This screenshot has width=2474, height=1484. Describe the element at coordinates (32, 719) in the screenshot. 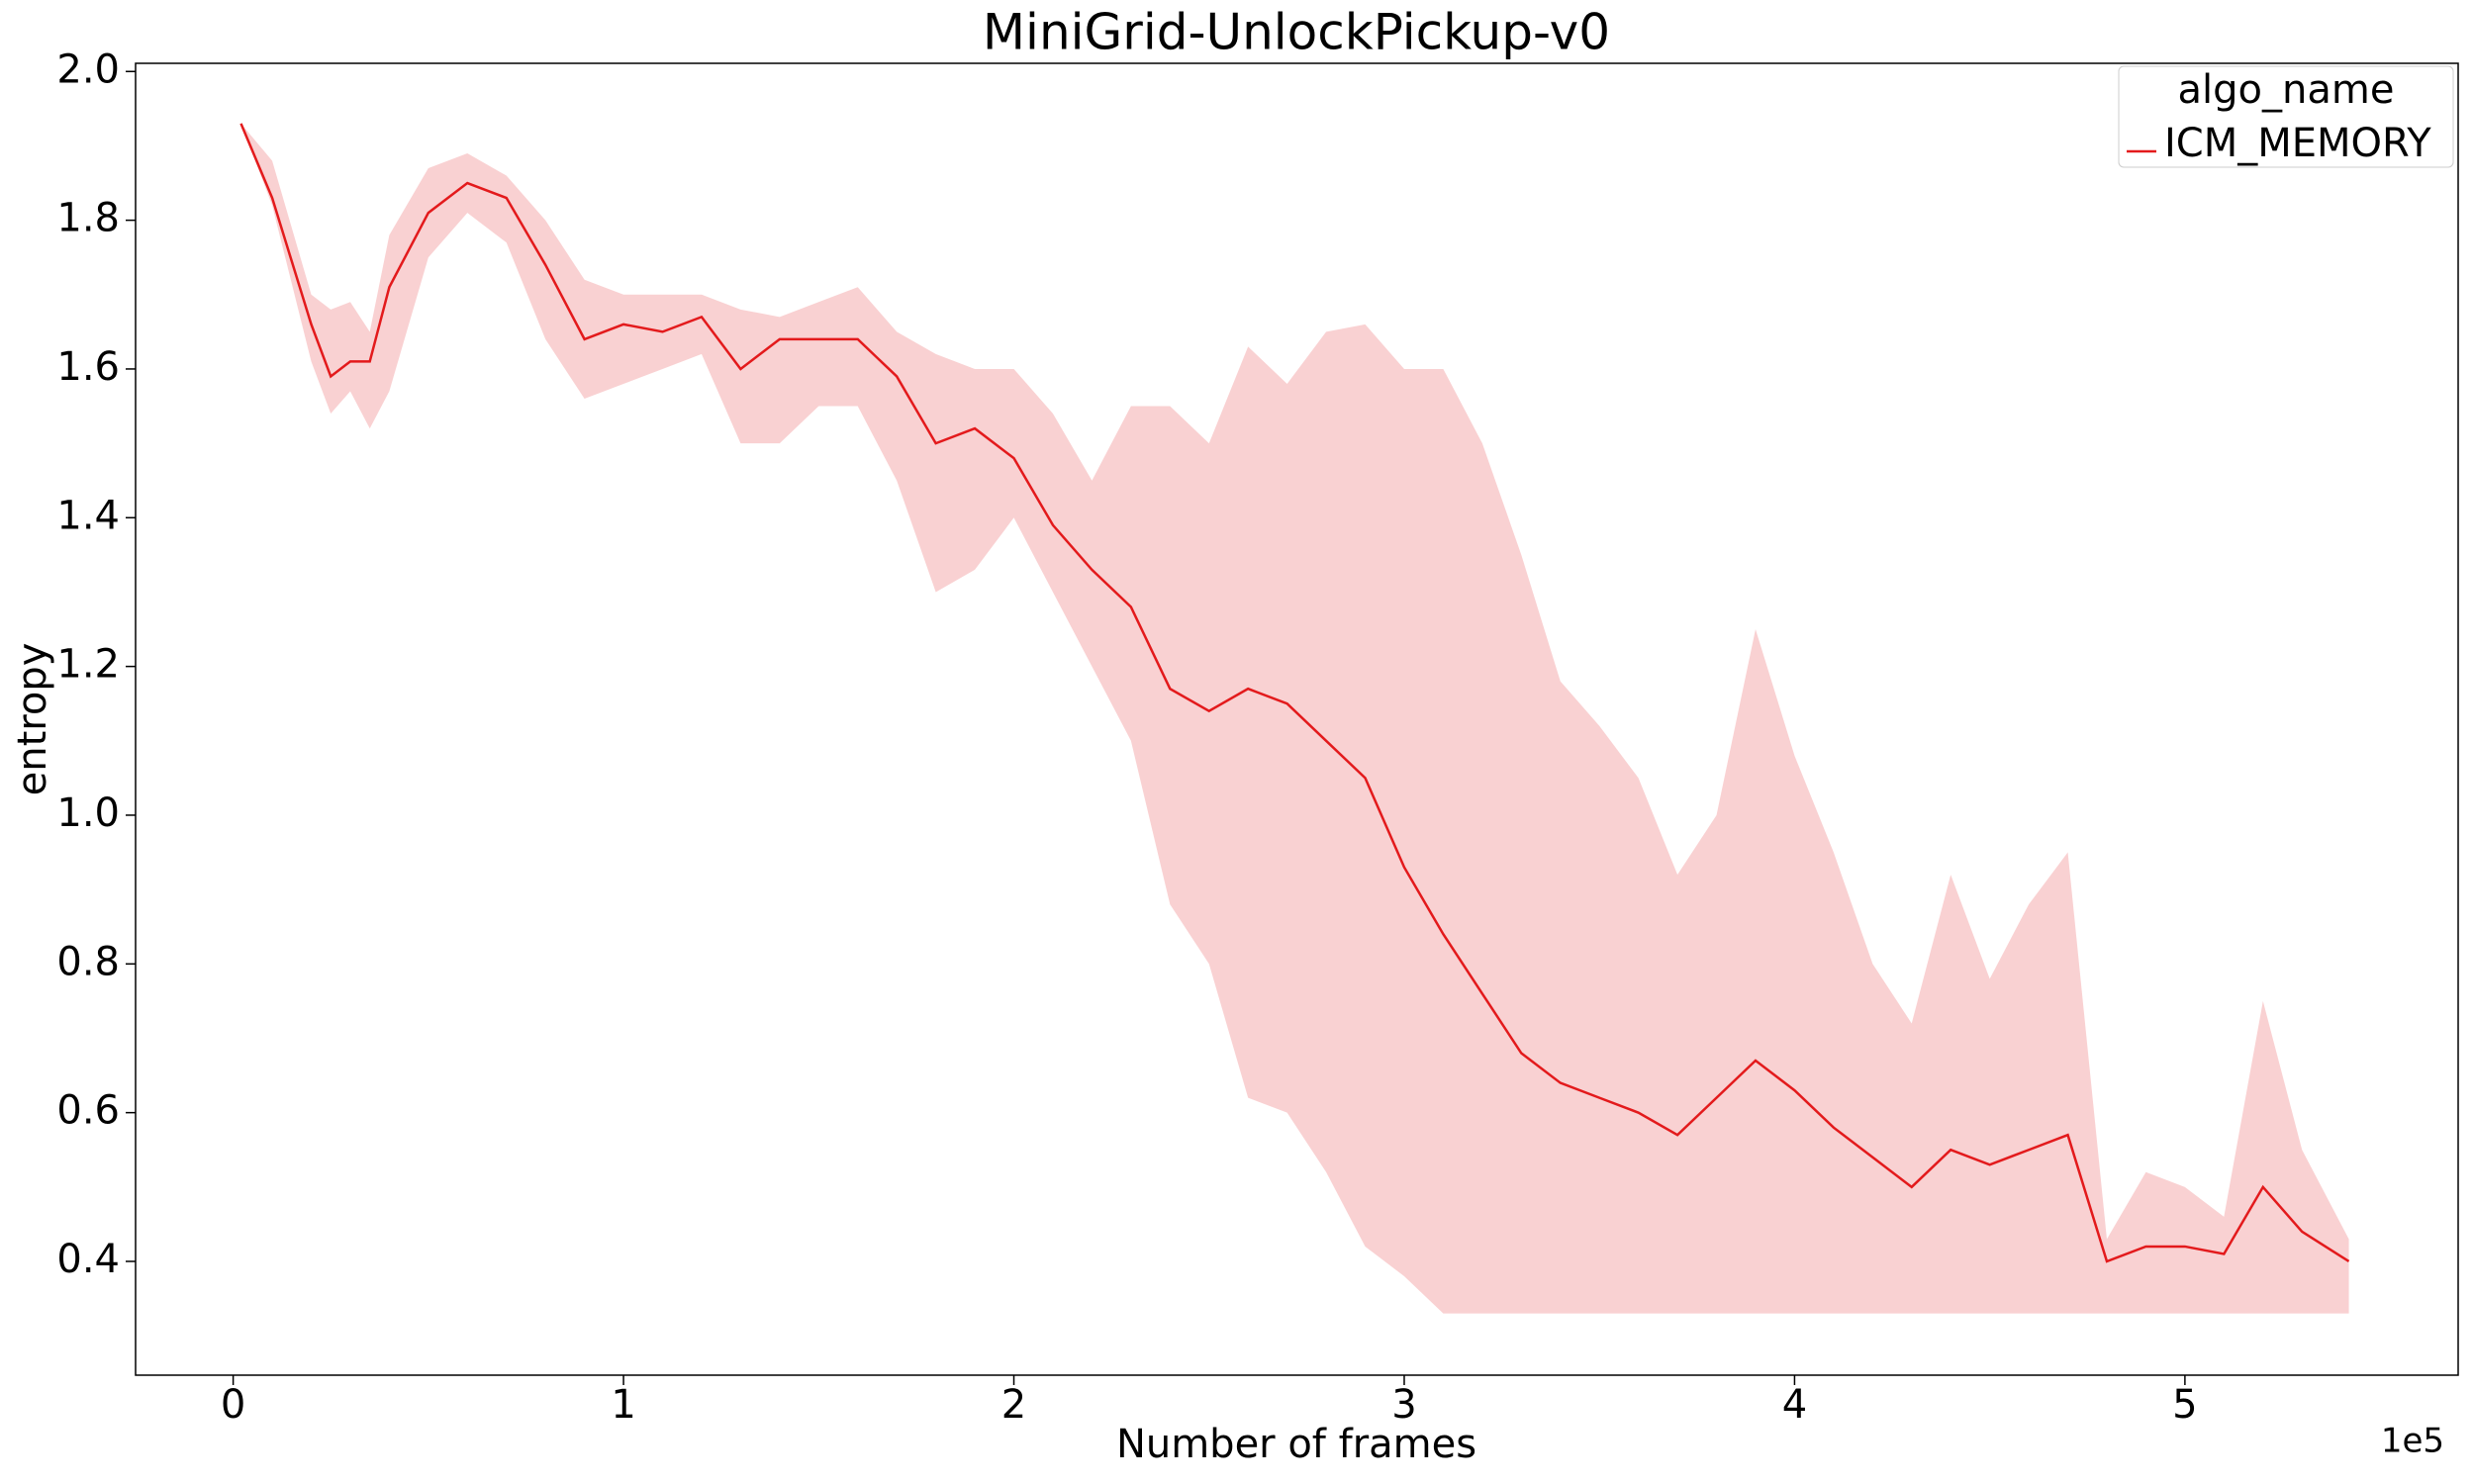

I see `y-axis-label: entropy` at that location.